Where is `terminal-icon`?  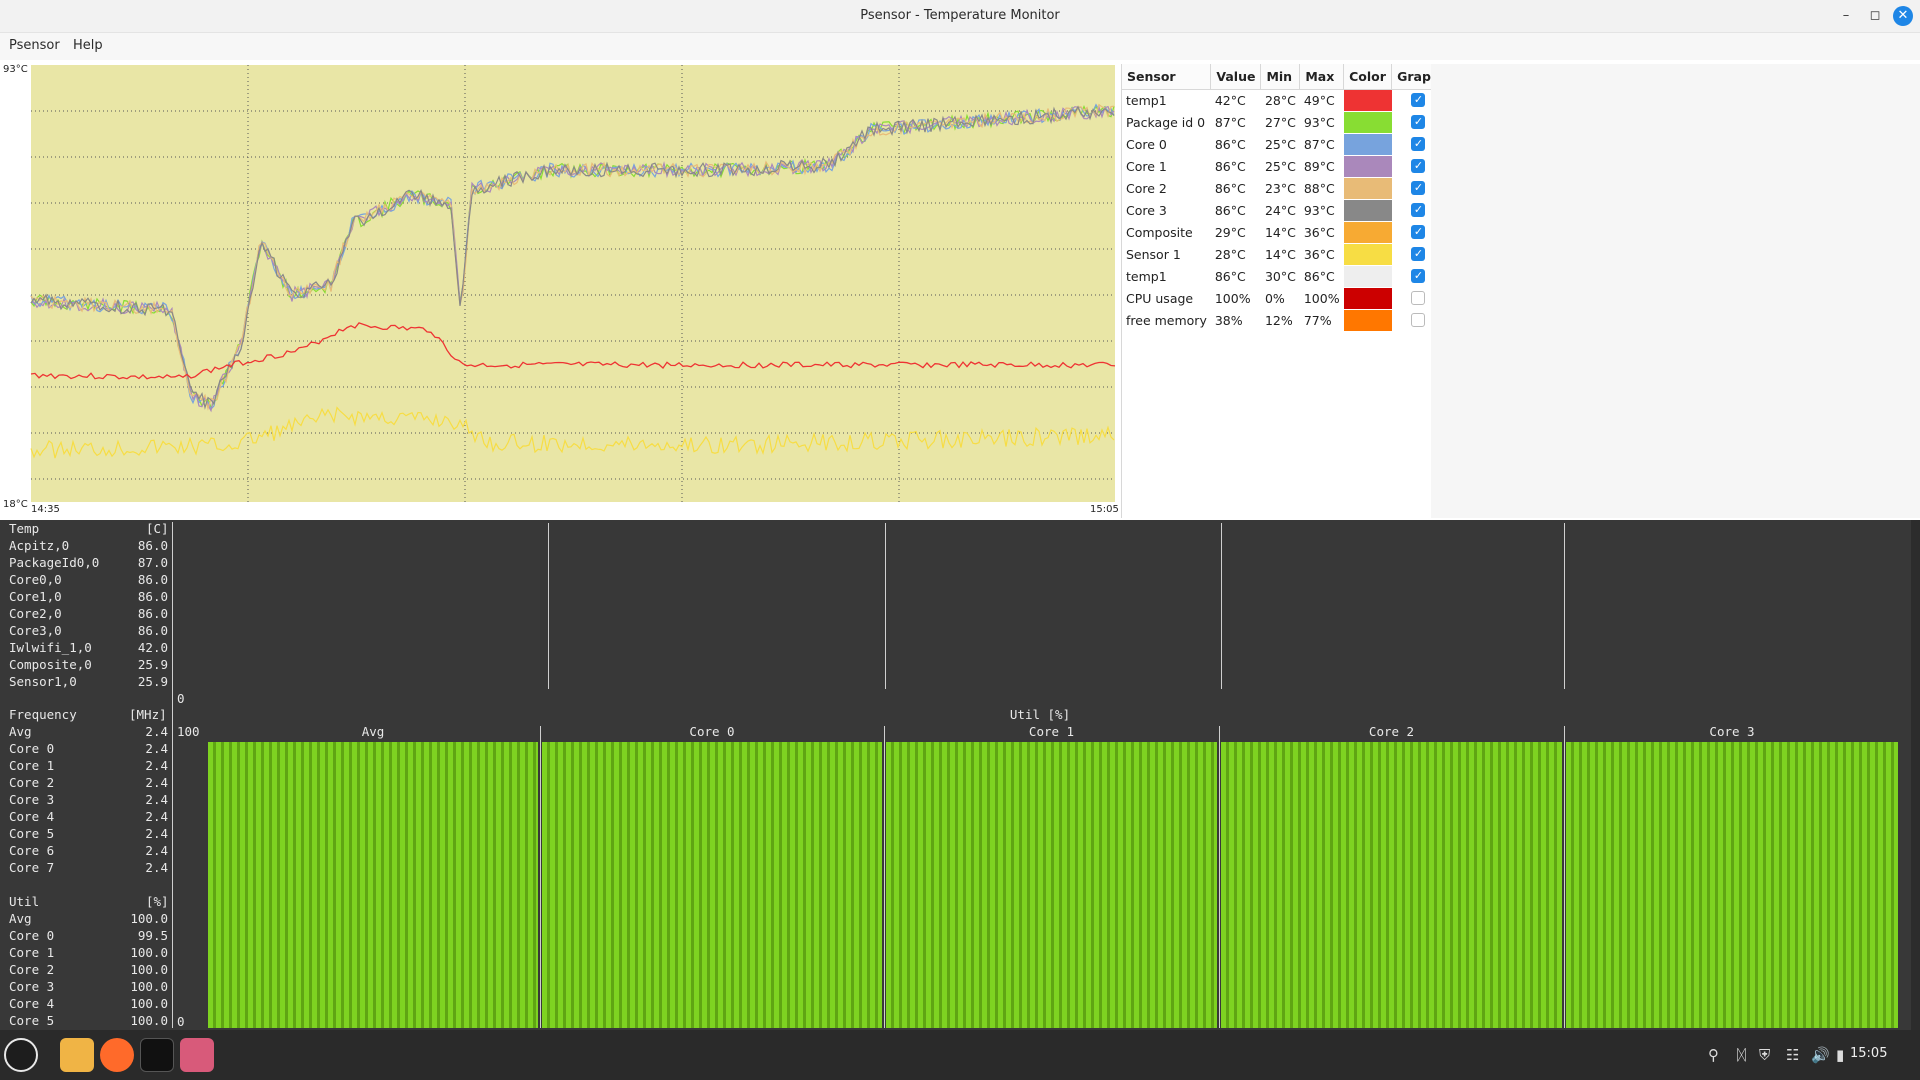
terminal-icon is located at coordinates (157, 1055).